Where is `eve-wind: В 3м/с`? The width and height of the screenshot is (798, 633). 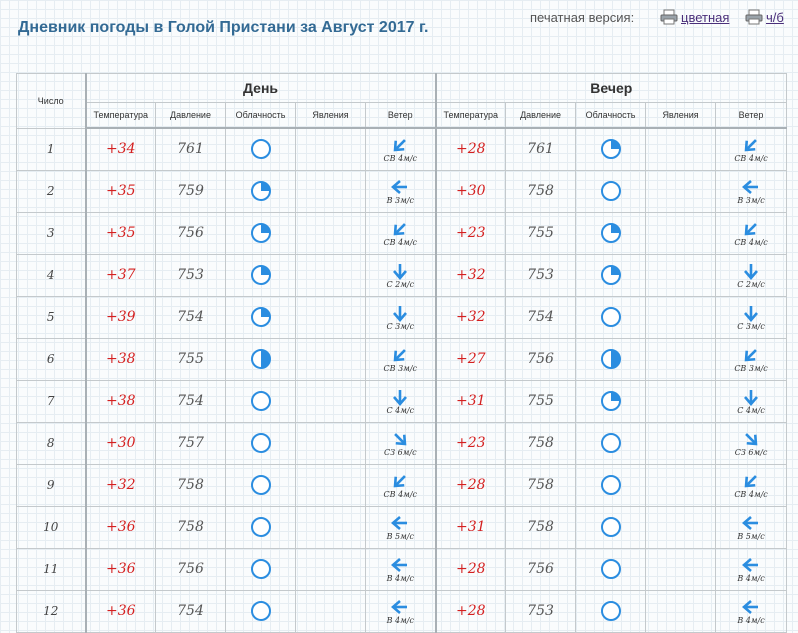 eve-wind: В 3м/с is located at coordinates (751, 191).